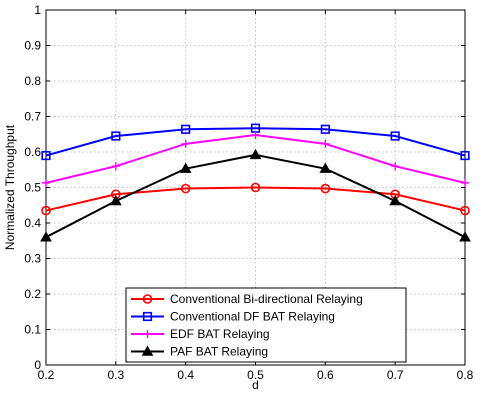  Describe the element at coordinates (10, 187) in the screenshot. I see `y-axis-label: Normalized Throughput` at that location.